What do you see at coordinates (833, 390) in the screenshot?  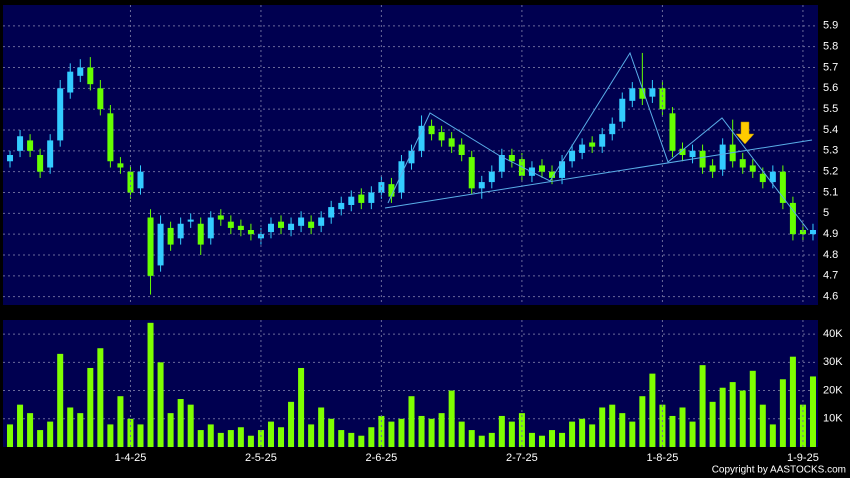 I see `y-tick-label: 20K` at bounding box center [833, 390].